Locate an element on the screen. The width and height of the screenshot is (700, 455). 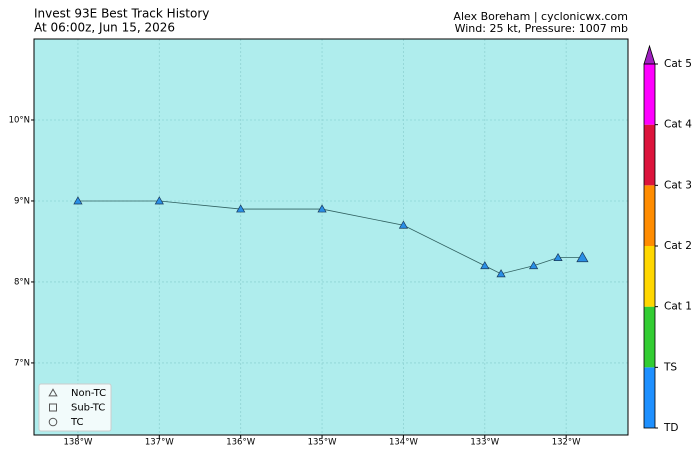
colorbar-extend is located at coordinates (649, 54).